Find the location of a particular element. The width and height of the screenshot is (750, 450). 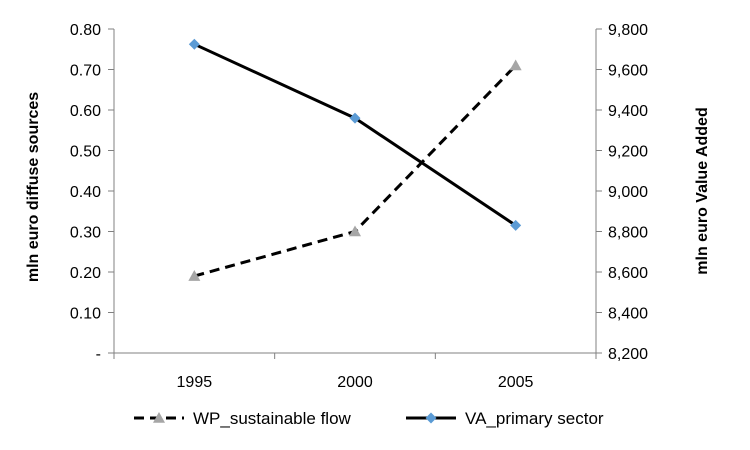

legend: WP_sustainable flow VA_primary sector is located at coordinates (369, 418).